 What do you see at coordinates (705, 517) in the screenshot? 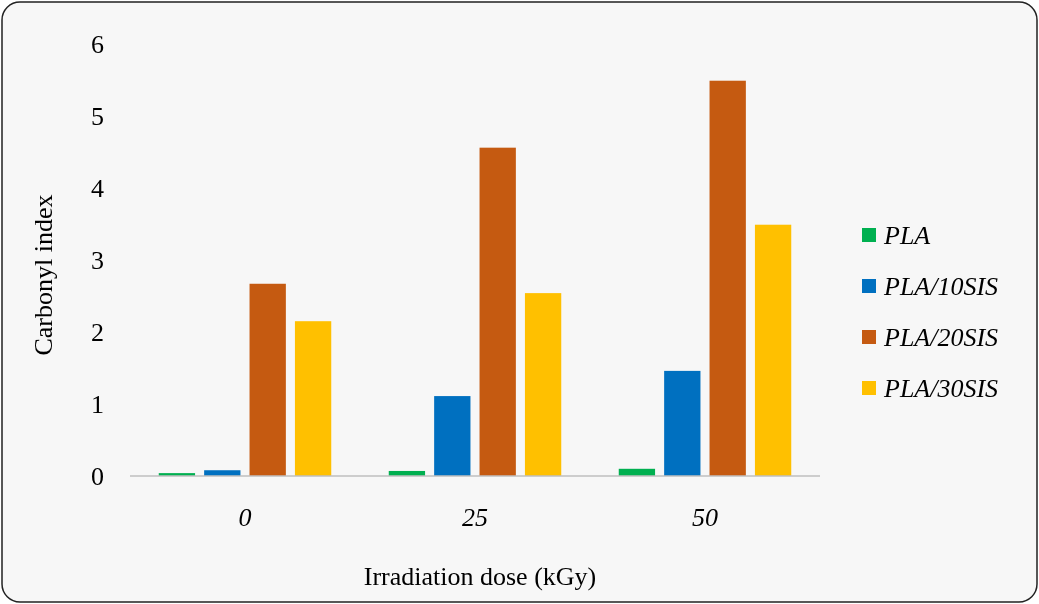
I see `x-tick-label: 50` at bounding box center [705, 517].